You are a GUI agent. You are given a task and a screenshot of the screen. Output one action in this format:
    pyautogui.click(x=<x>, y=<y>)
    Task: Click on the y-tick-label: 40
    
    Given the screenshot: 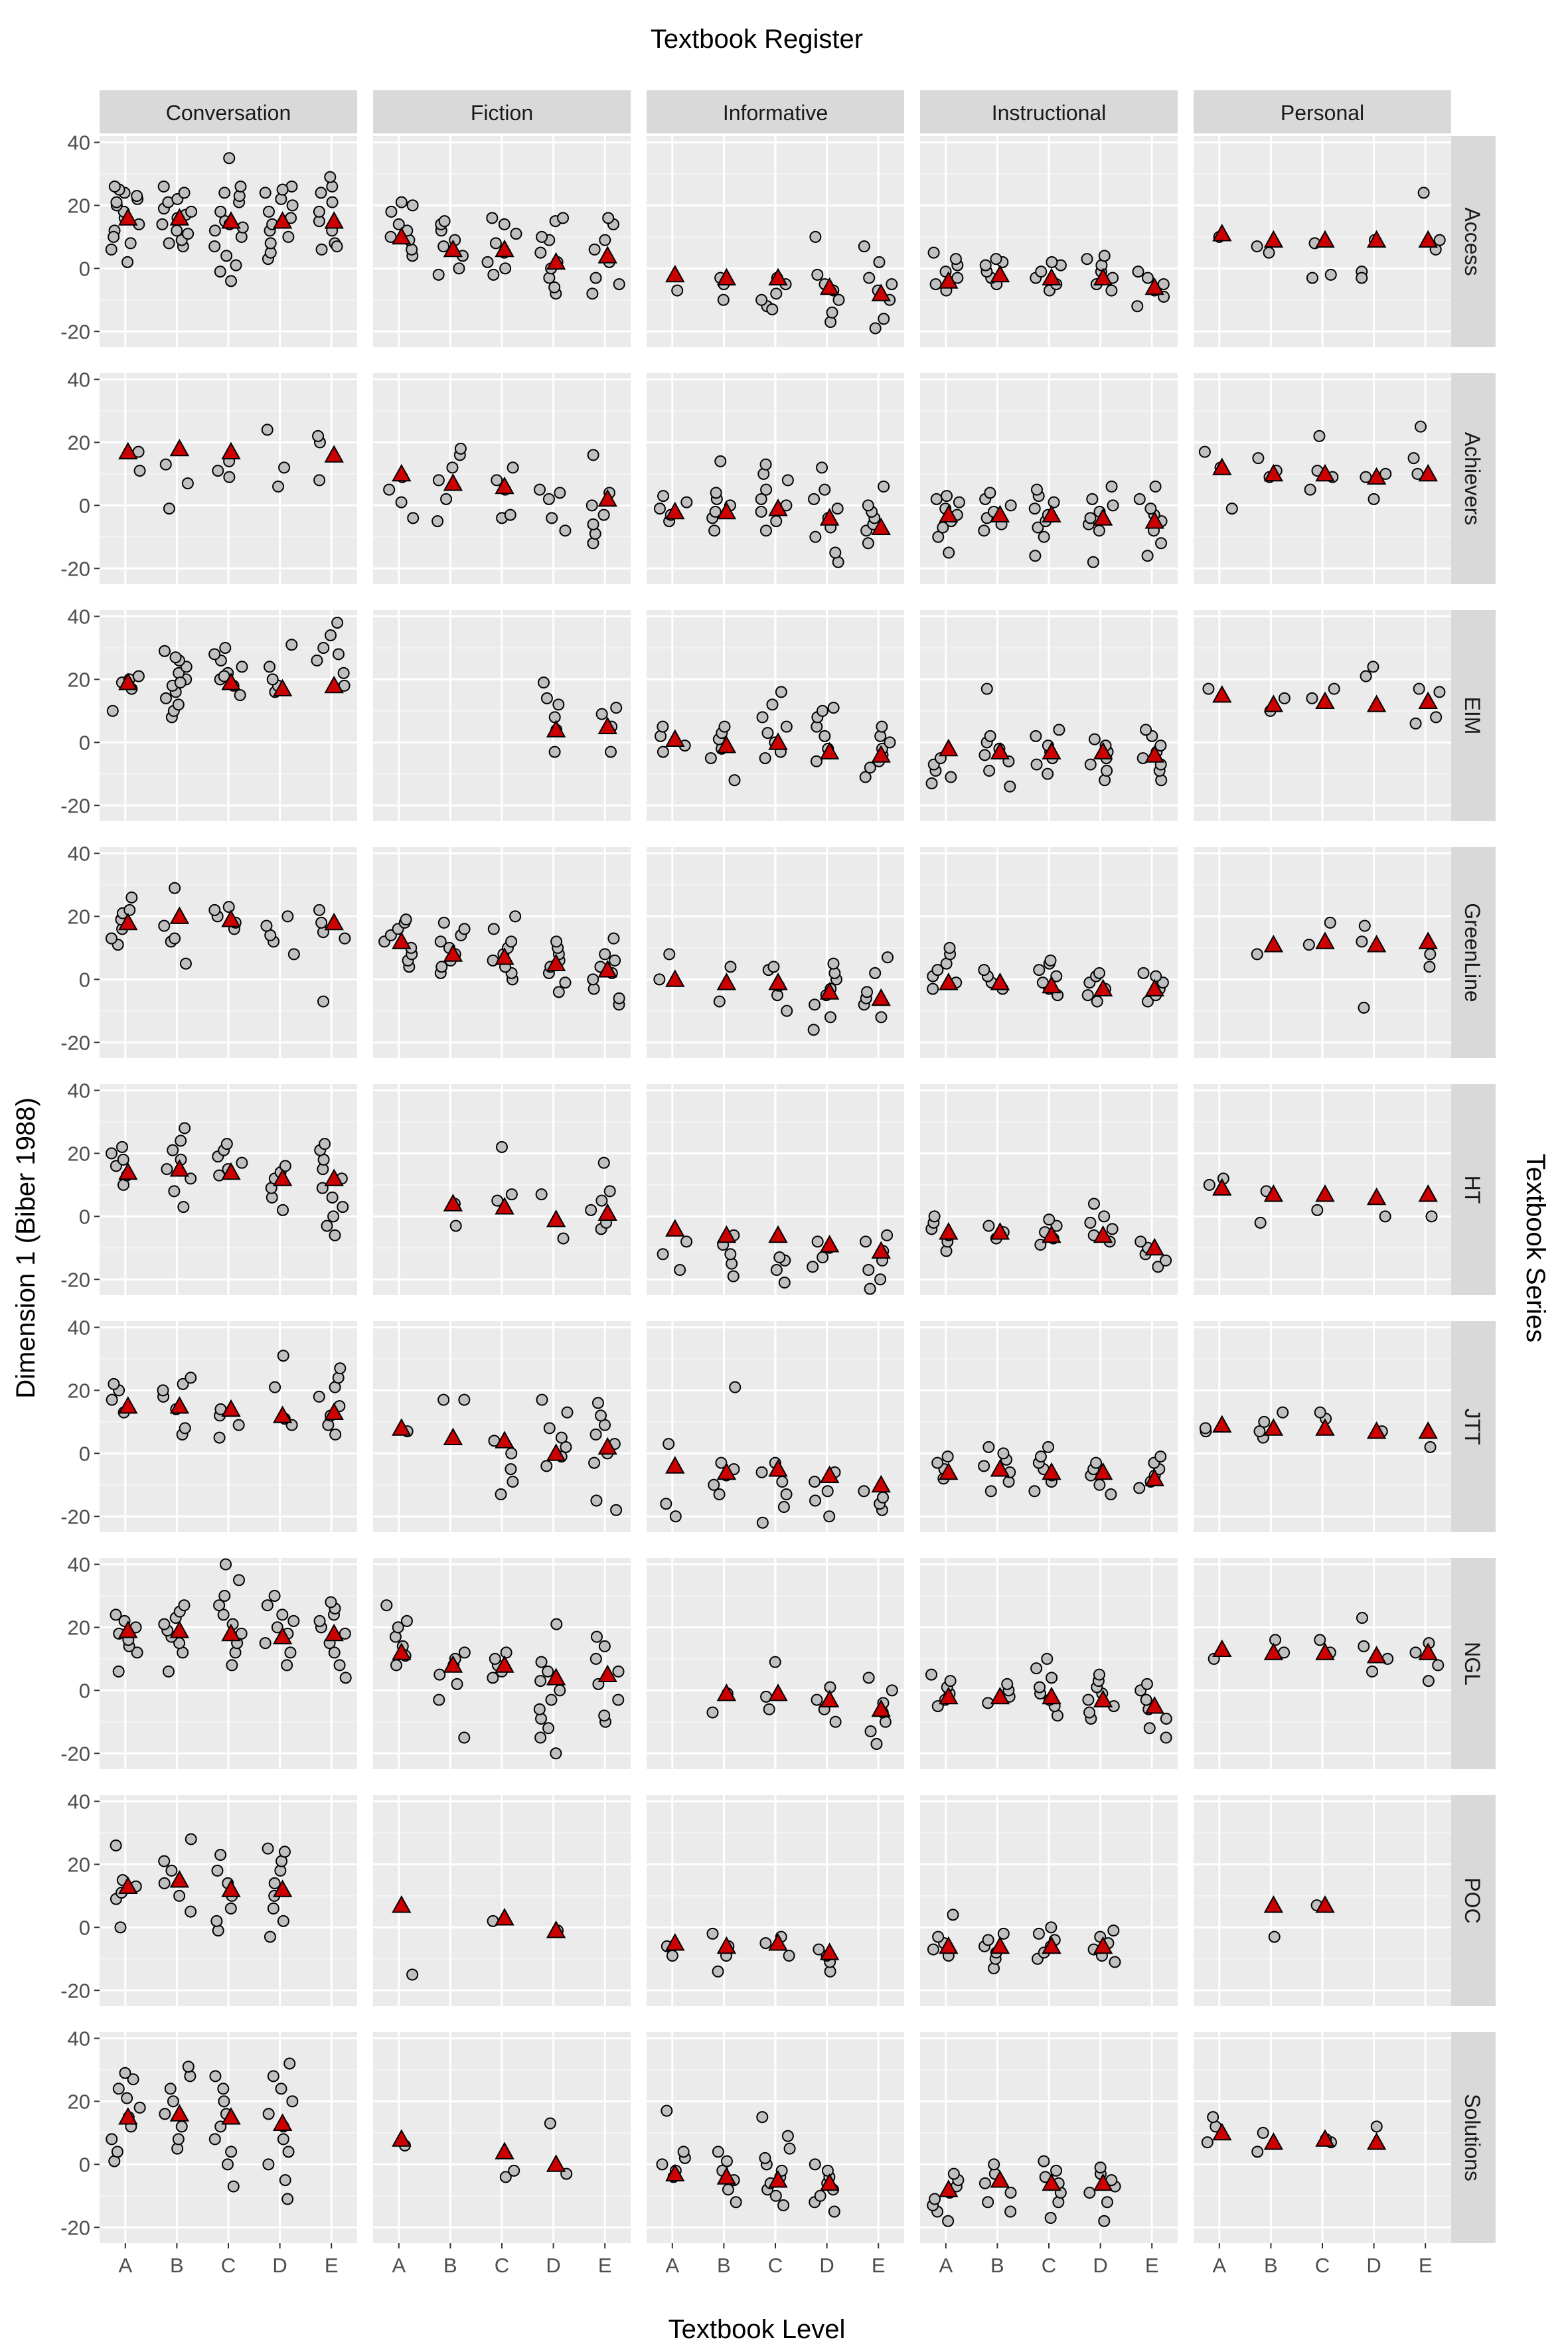 What is the action you would take?
    pyautogui.click(x=79, y=1090)
    